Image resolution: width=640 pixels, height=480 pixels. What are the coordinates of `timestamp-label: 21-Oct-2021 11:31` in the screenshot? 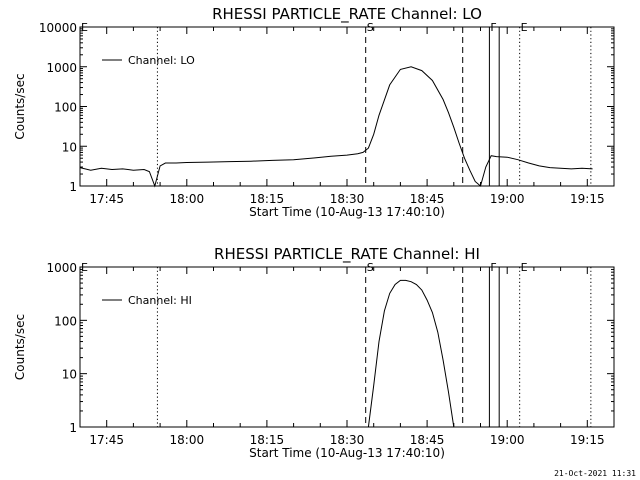 It's located at (595, 473).